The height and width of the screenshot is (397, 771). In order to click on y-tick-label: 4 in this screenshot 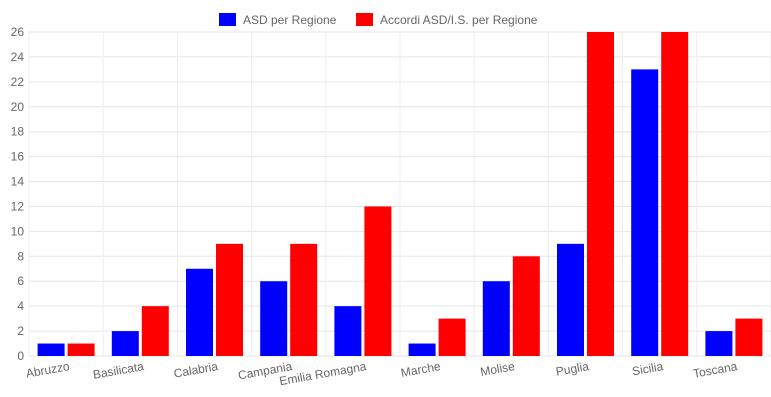, I will do `click(20, 306)`.